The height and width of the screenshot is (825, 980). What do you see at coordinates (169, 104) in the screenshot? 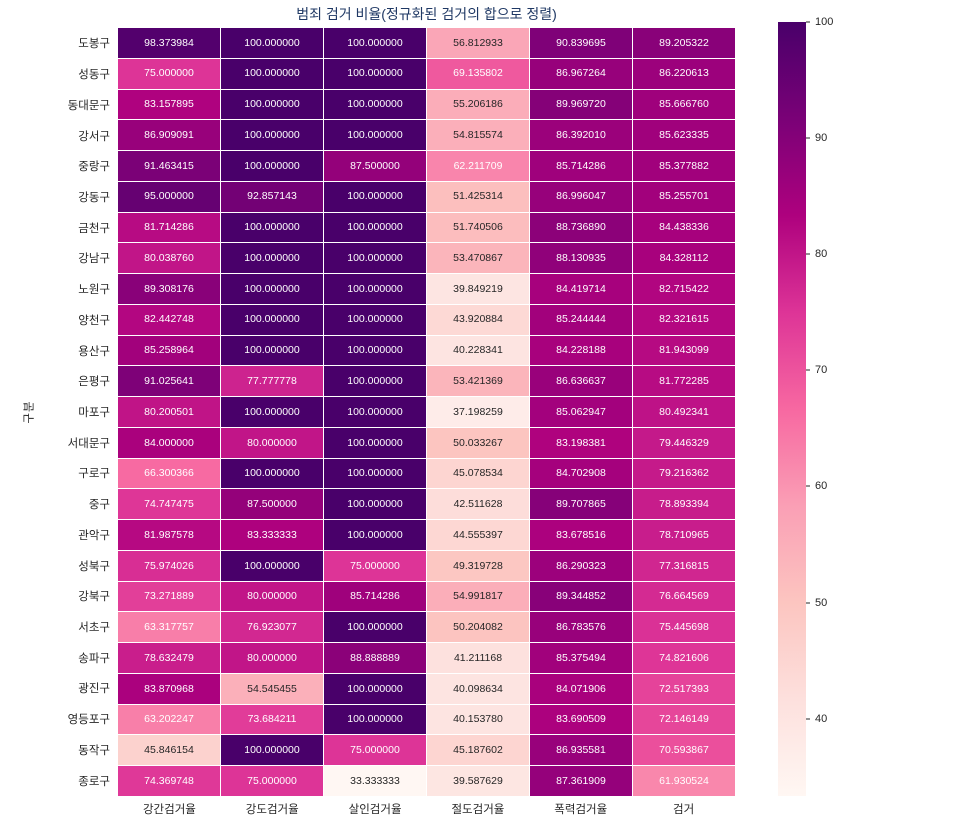
I see `heatmap-cell: 83.157895` at bounding box center [169, 104].